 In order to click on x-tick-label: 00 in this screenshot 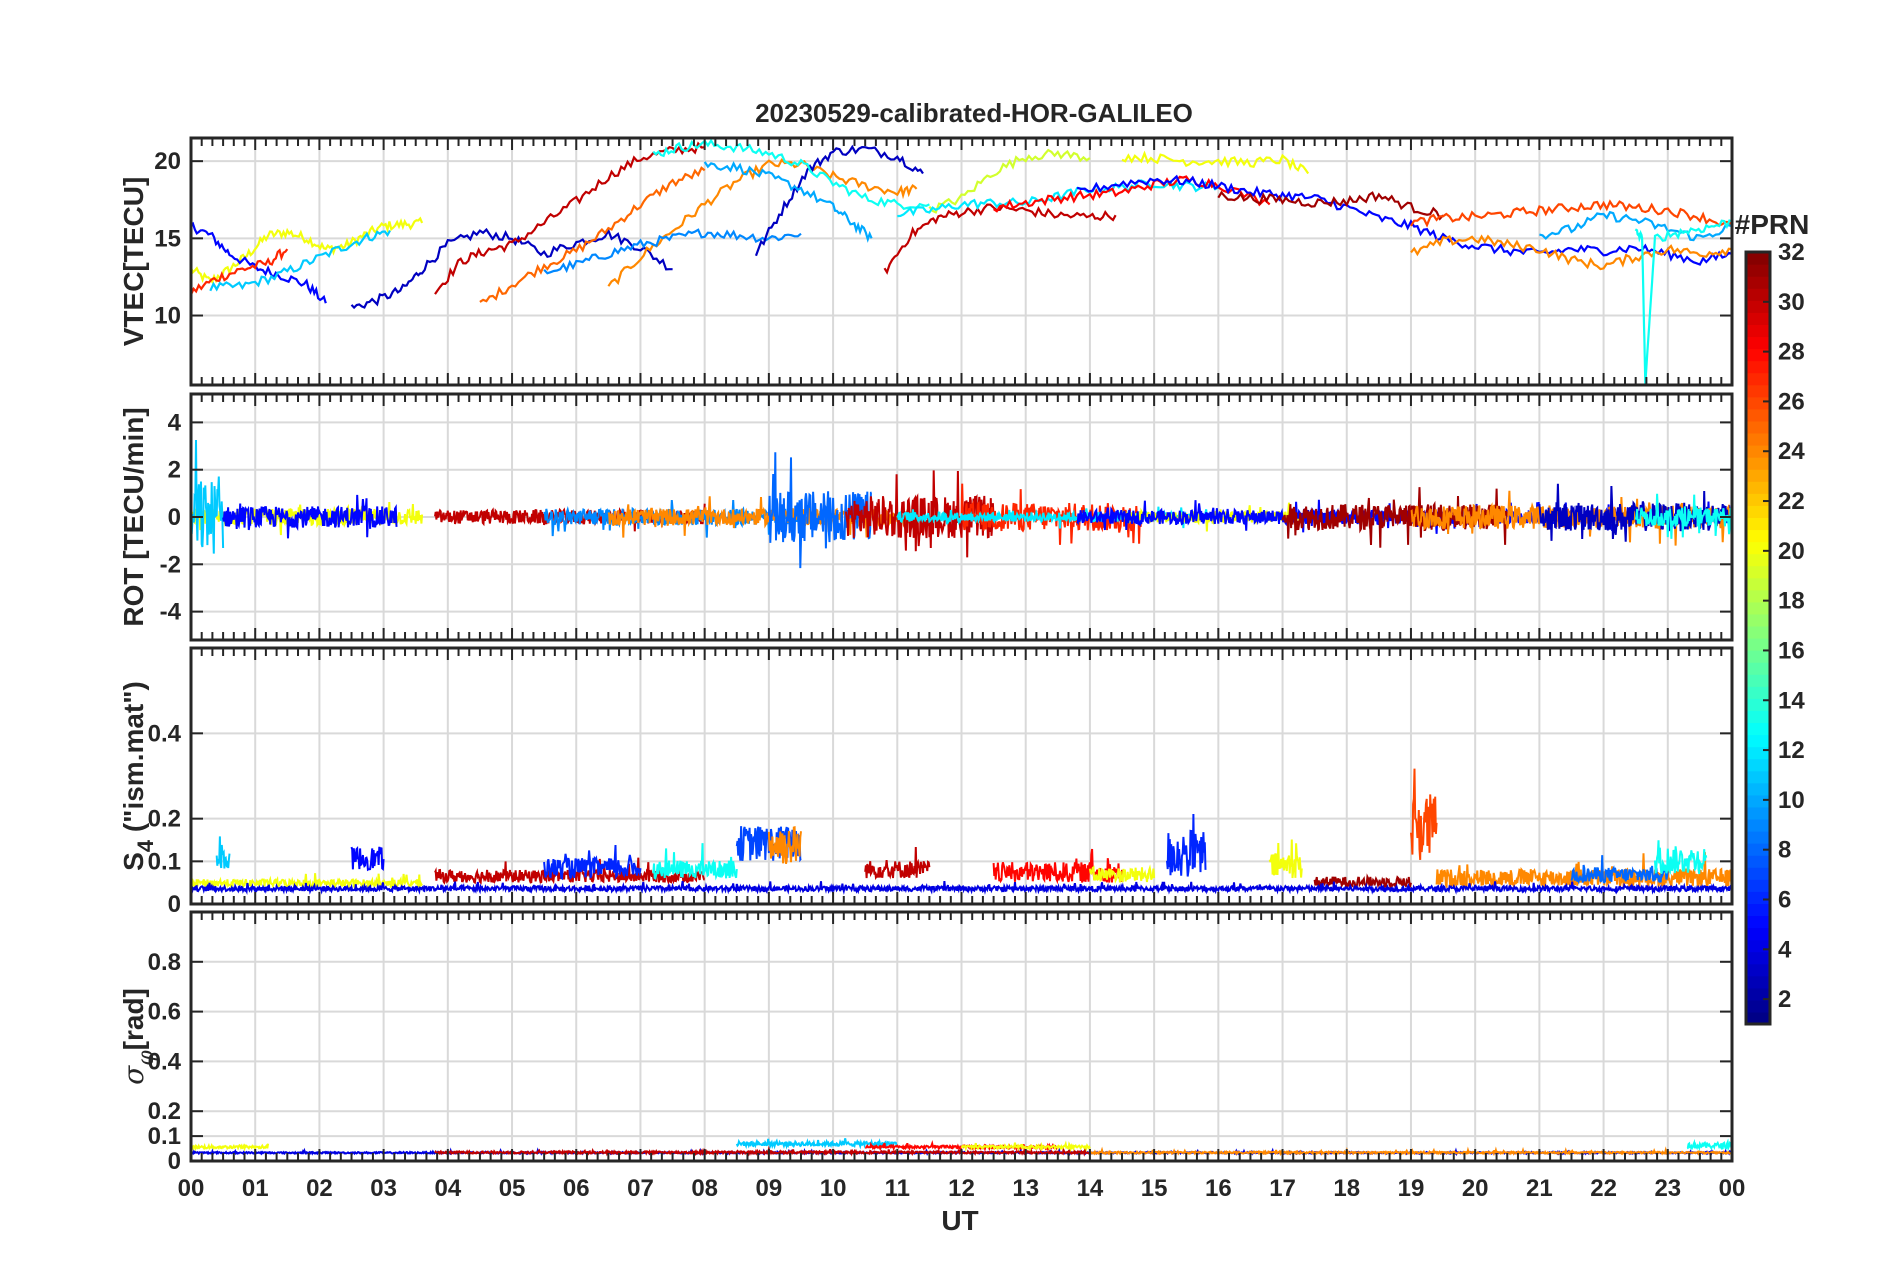, I will do `click(1732, 1188)`.